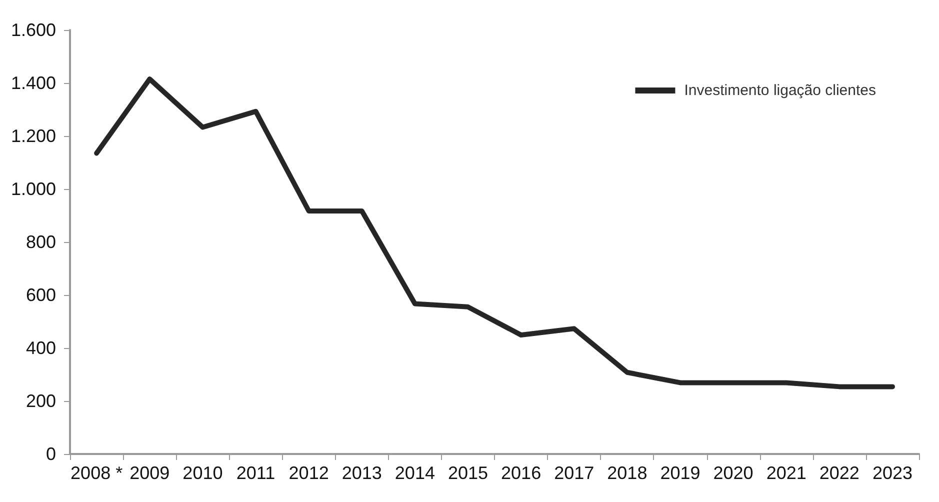  What do you see at coordinates (362, 473) in the screenshot?
I see `x-tick-label: 2013` at bounding box center [362, 473].